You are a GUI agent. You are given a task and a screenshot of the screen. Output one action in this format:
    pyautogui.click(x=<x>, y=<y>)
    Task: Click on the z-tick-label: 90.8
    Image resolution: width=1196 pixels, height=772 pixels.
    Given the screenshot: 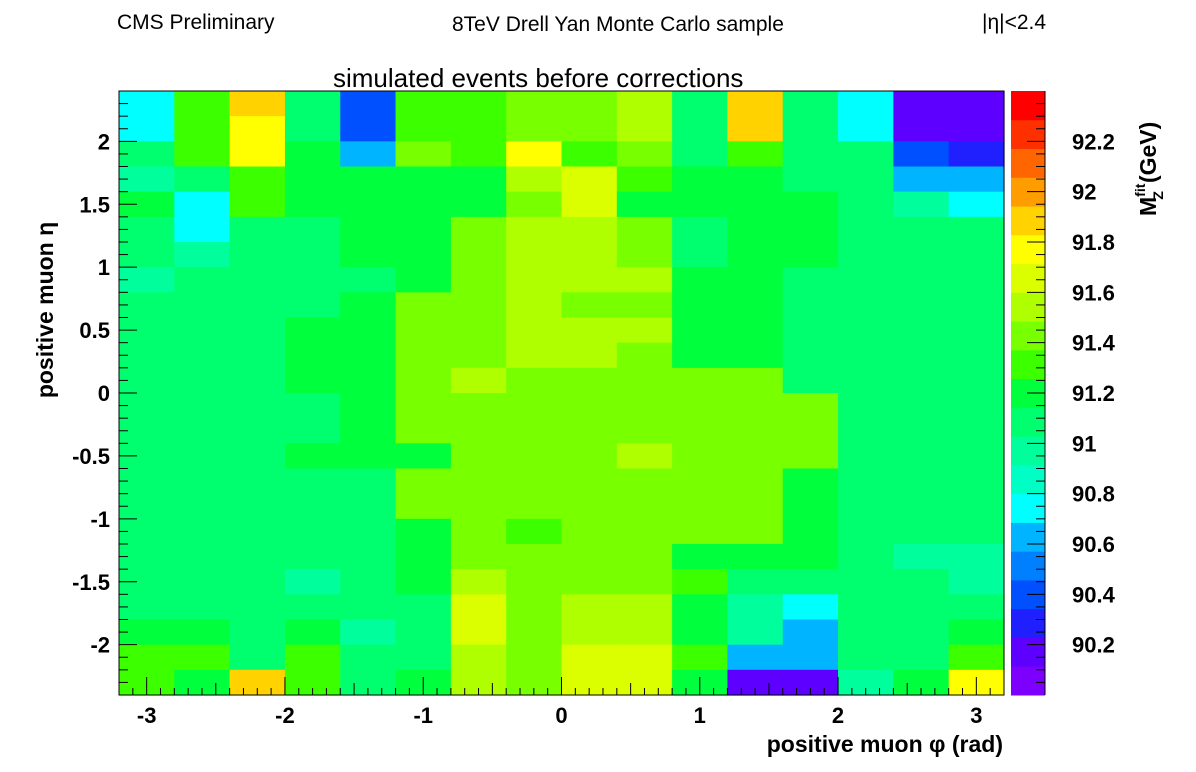 What is the action you would take?
    pyautogui.click(x=1093, y=494)
    